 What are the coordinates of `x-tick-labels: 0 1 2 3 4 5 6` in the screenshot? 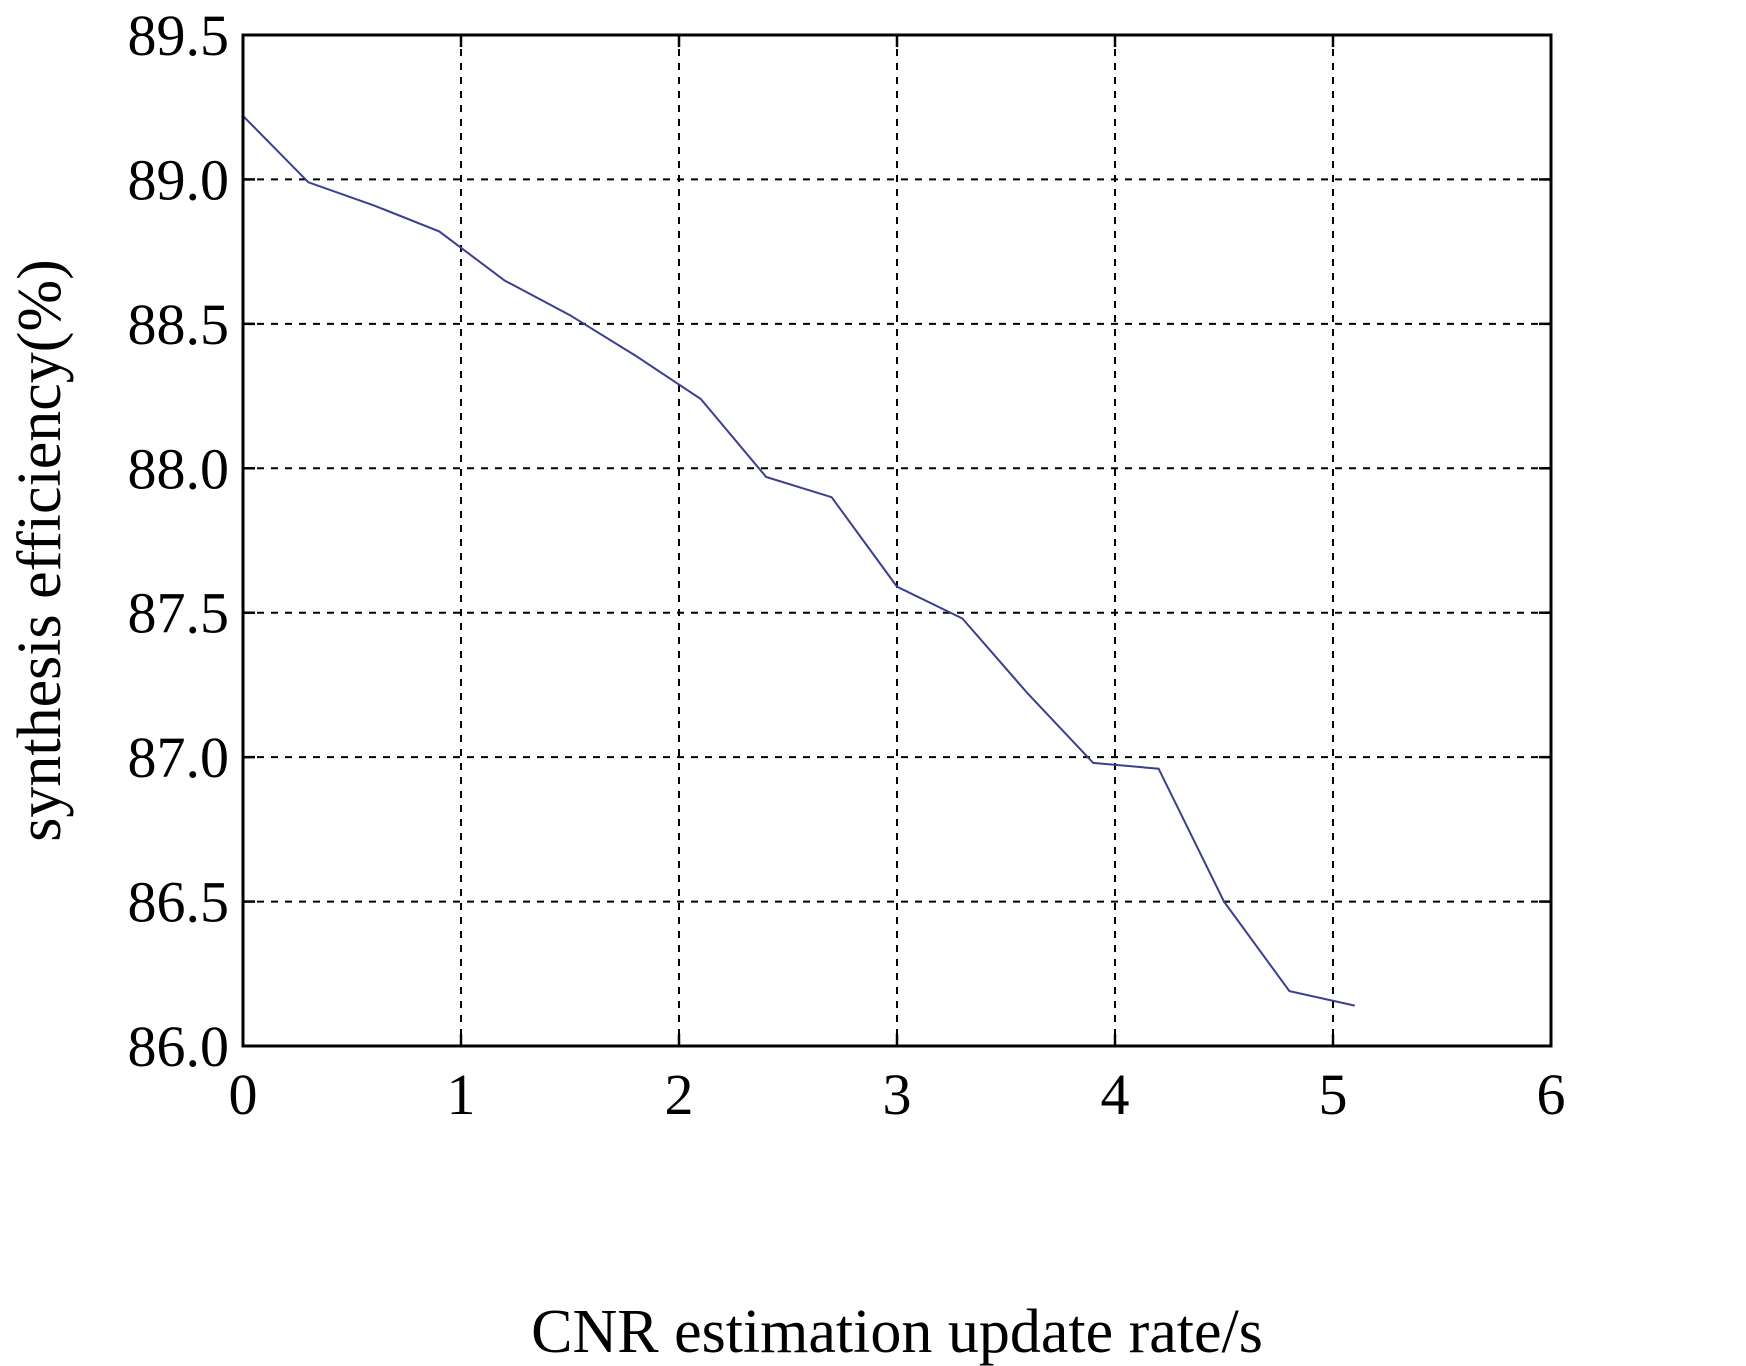 It's located at (897, 1094).